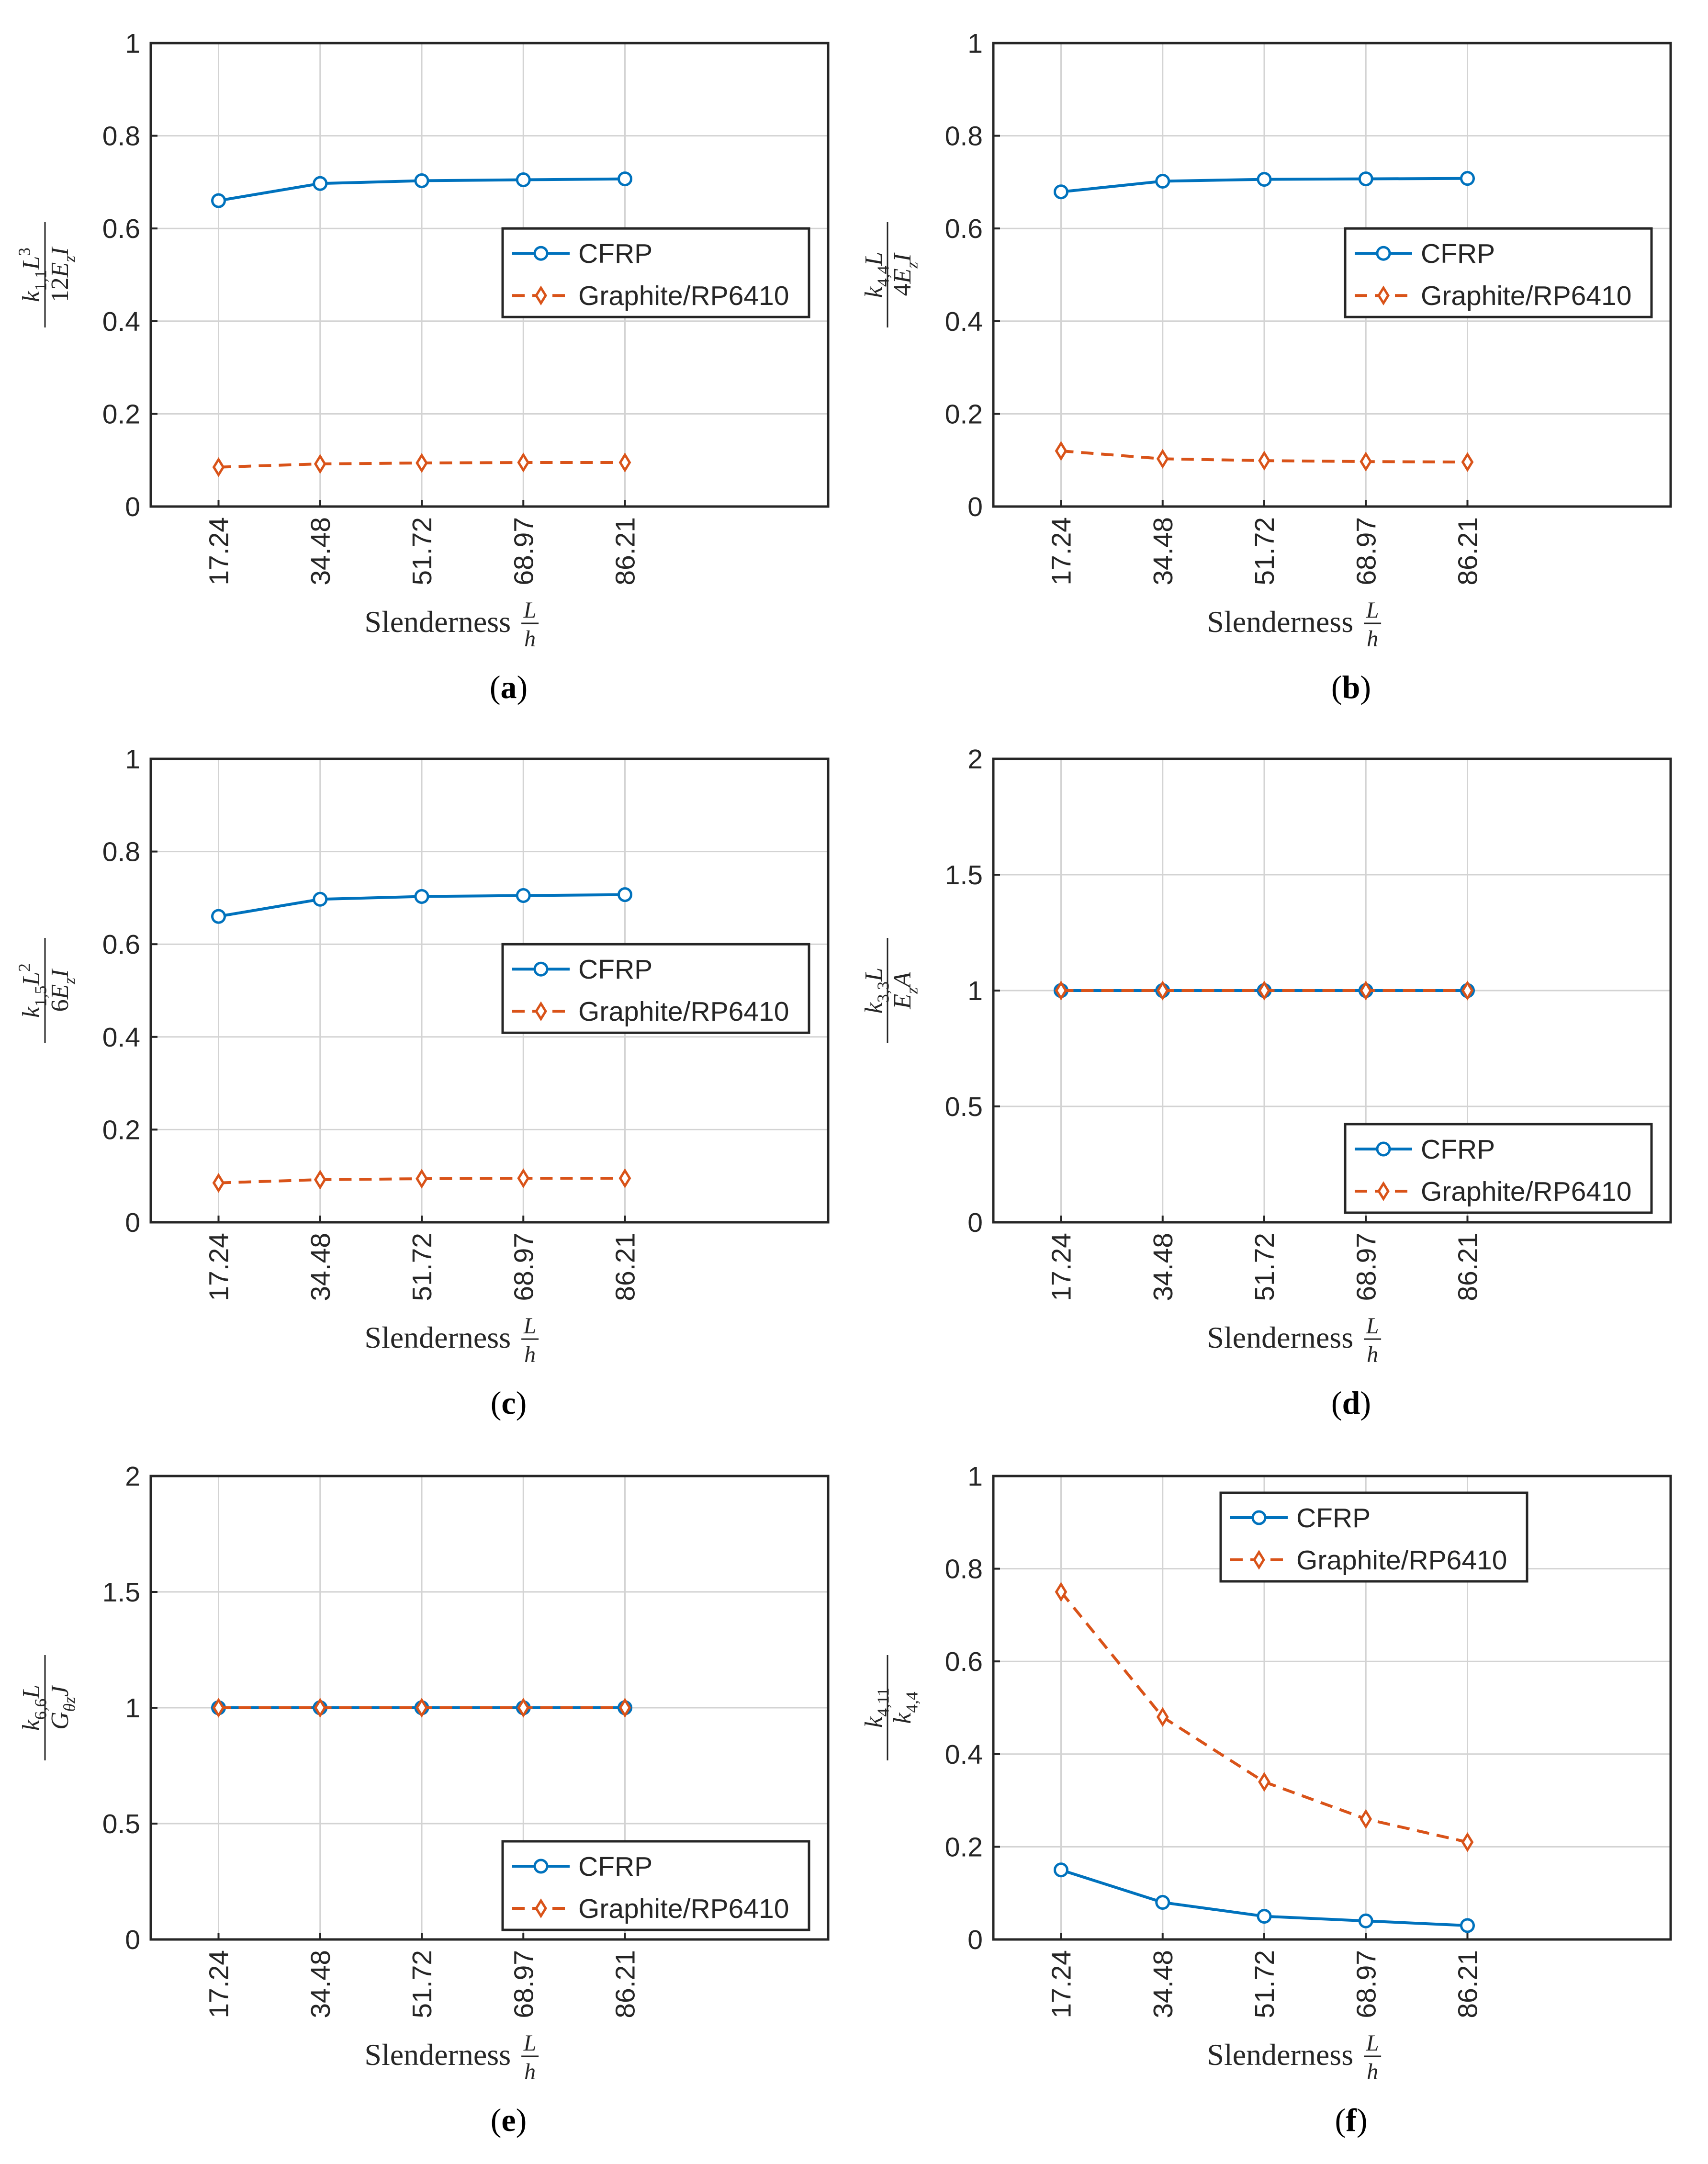  Describe the element at coordinates (121, 1130) in the screenshot. I see `y-tick-label: 0.2` at that location.